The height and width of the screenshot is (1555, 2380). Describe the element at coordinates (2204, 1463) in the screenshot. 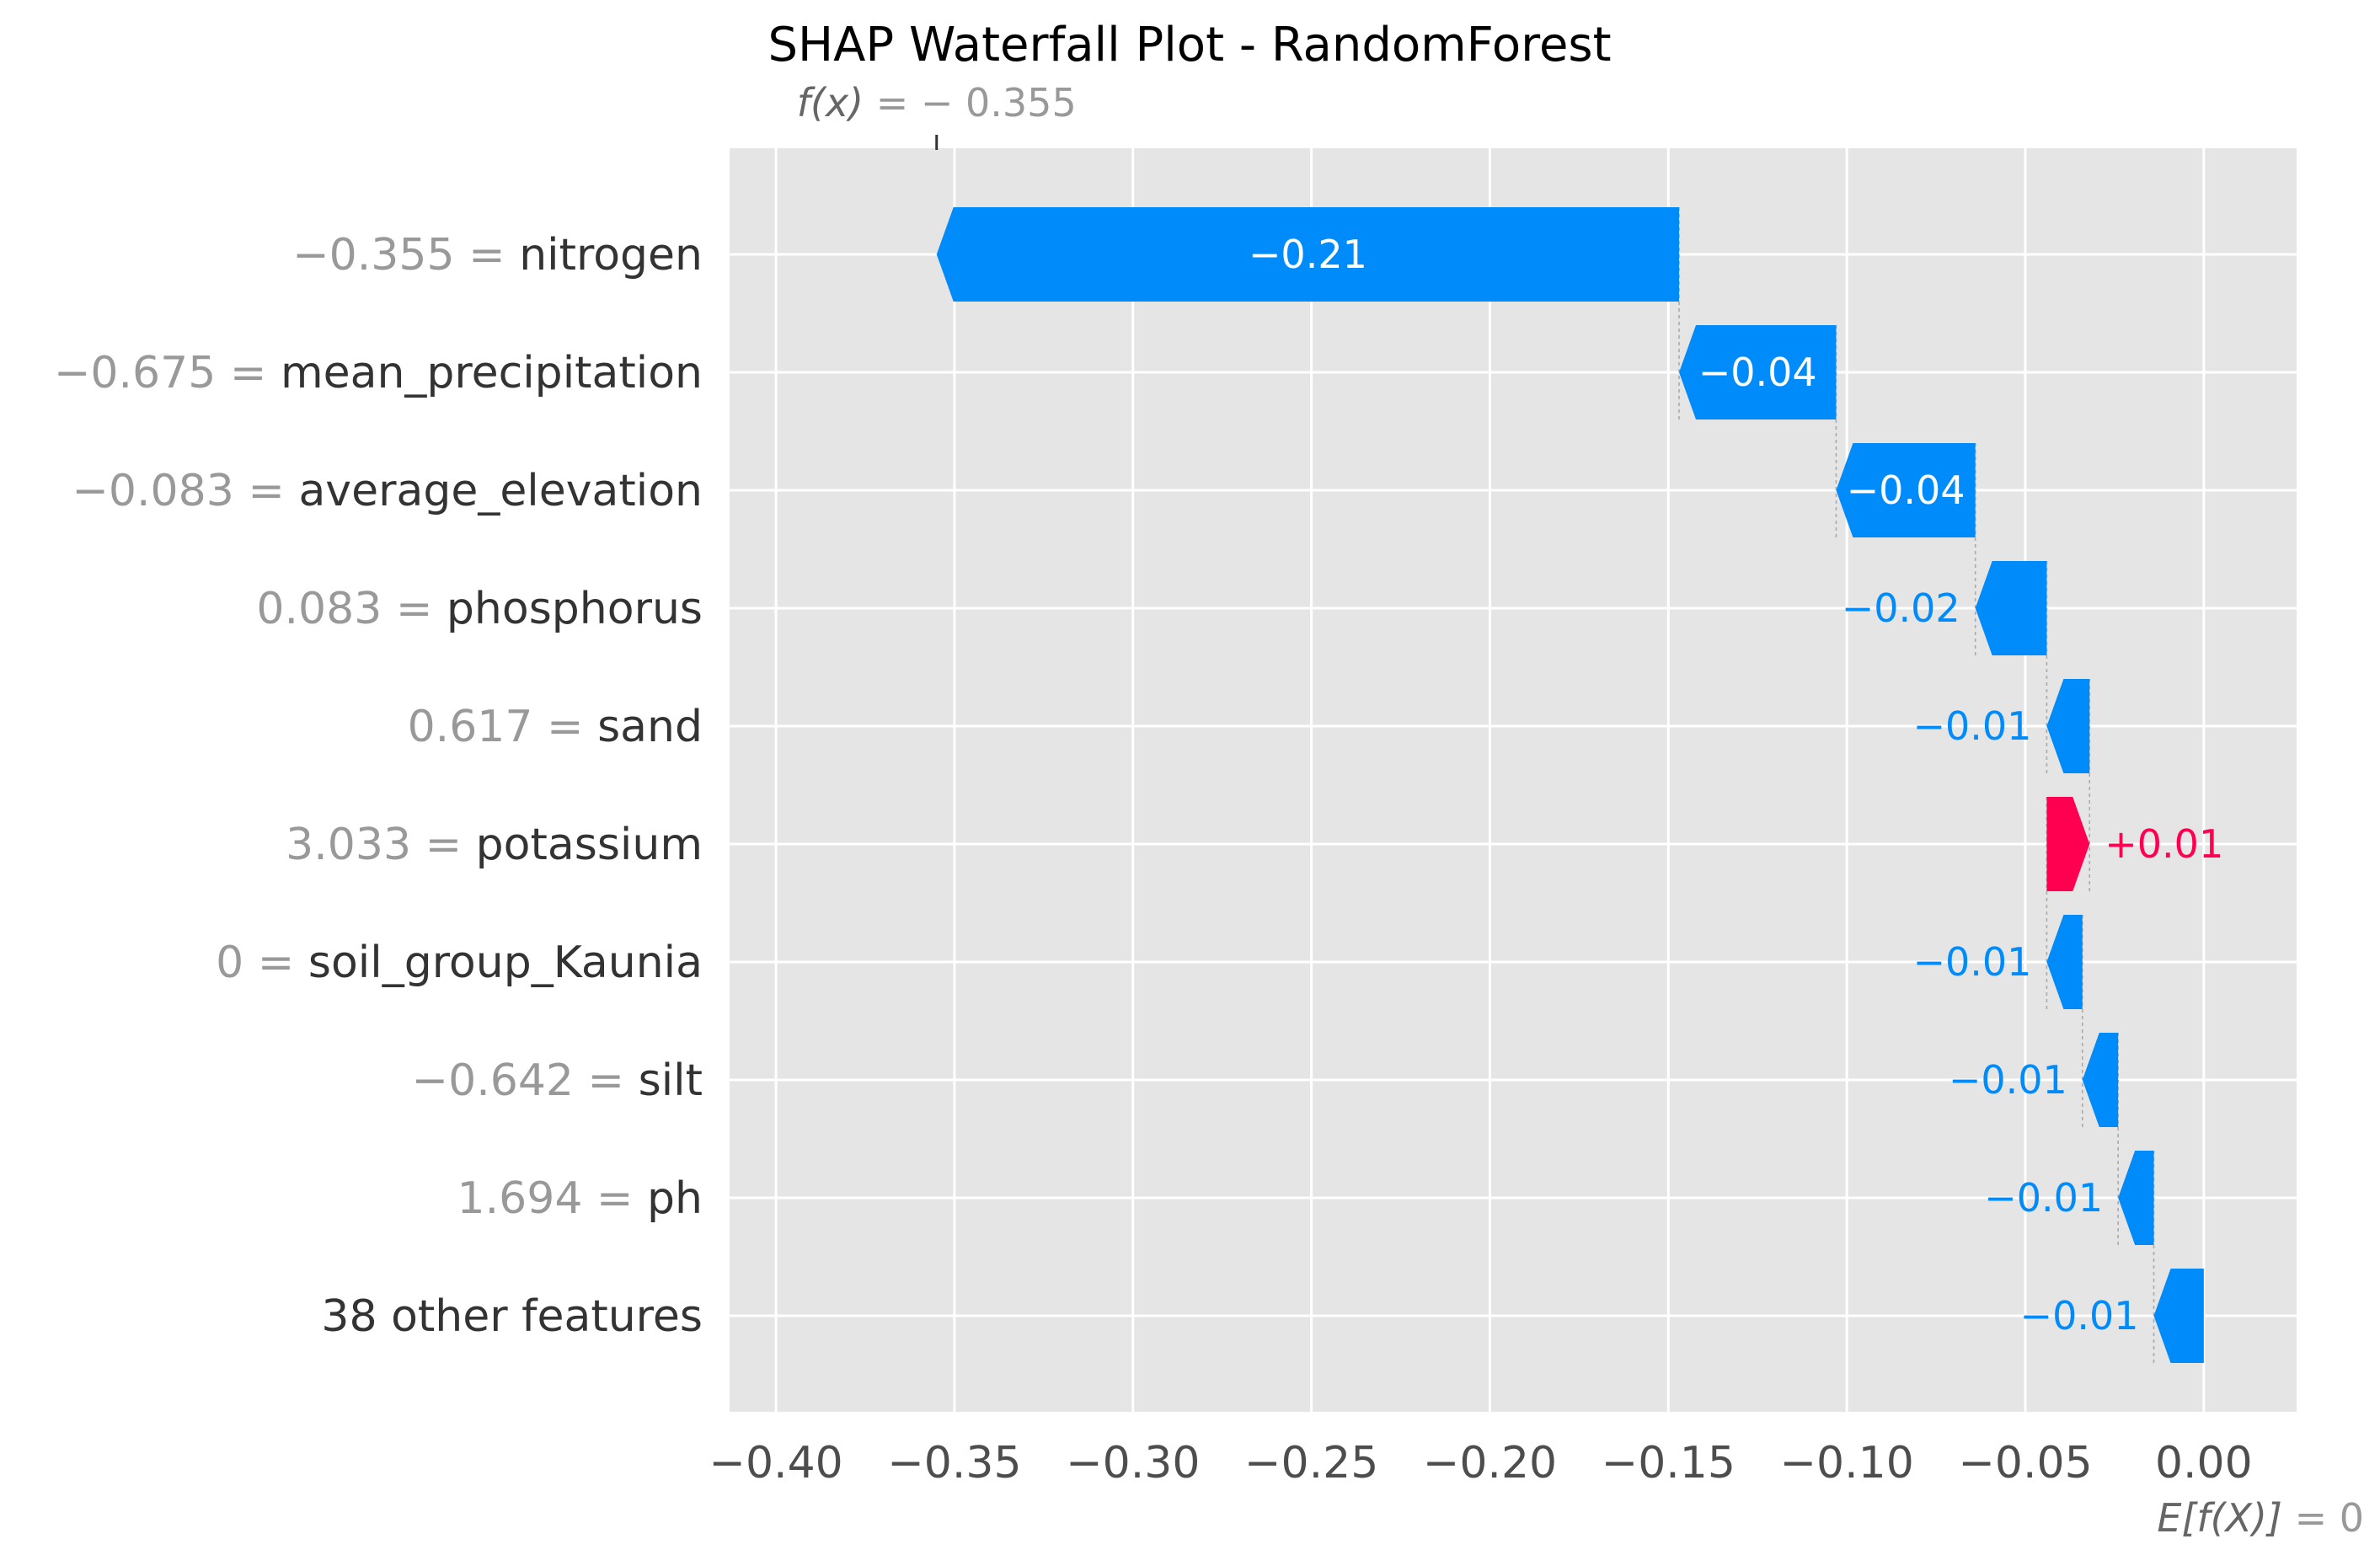

I see `x-tick-label: 0.00` at that location.